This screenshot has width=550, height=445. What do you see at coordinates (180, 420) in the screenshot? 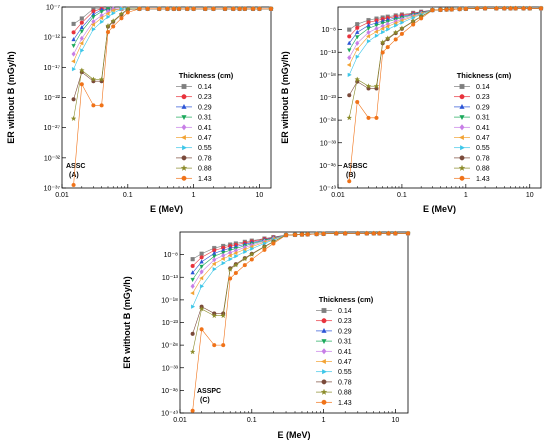
I see `x-tick-label: 0.01` at bounding box center [180, 420].